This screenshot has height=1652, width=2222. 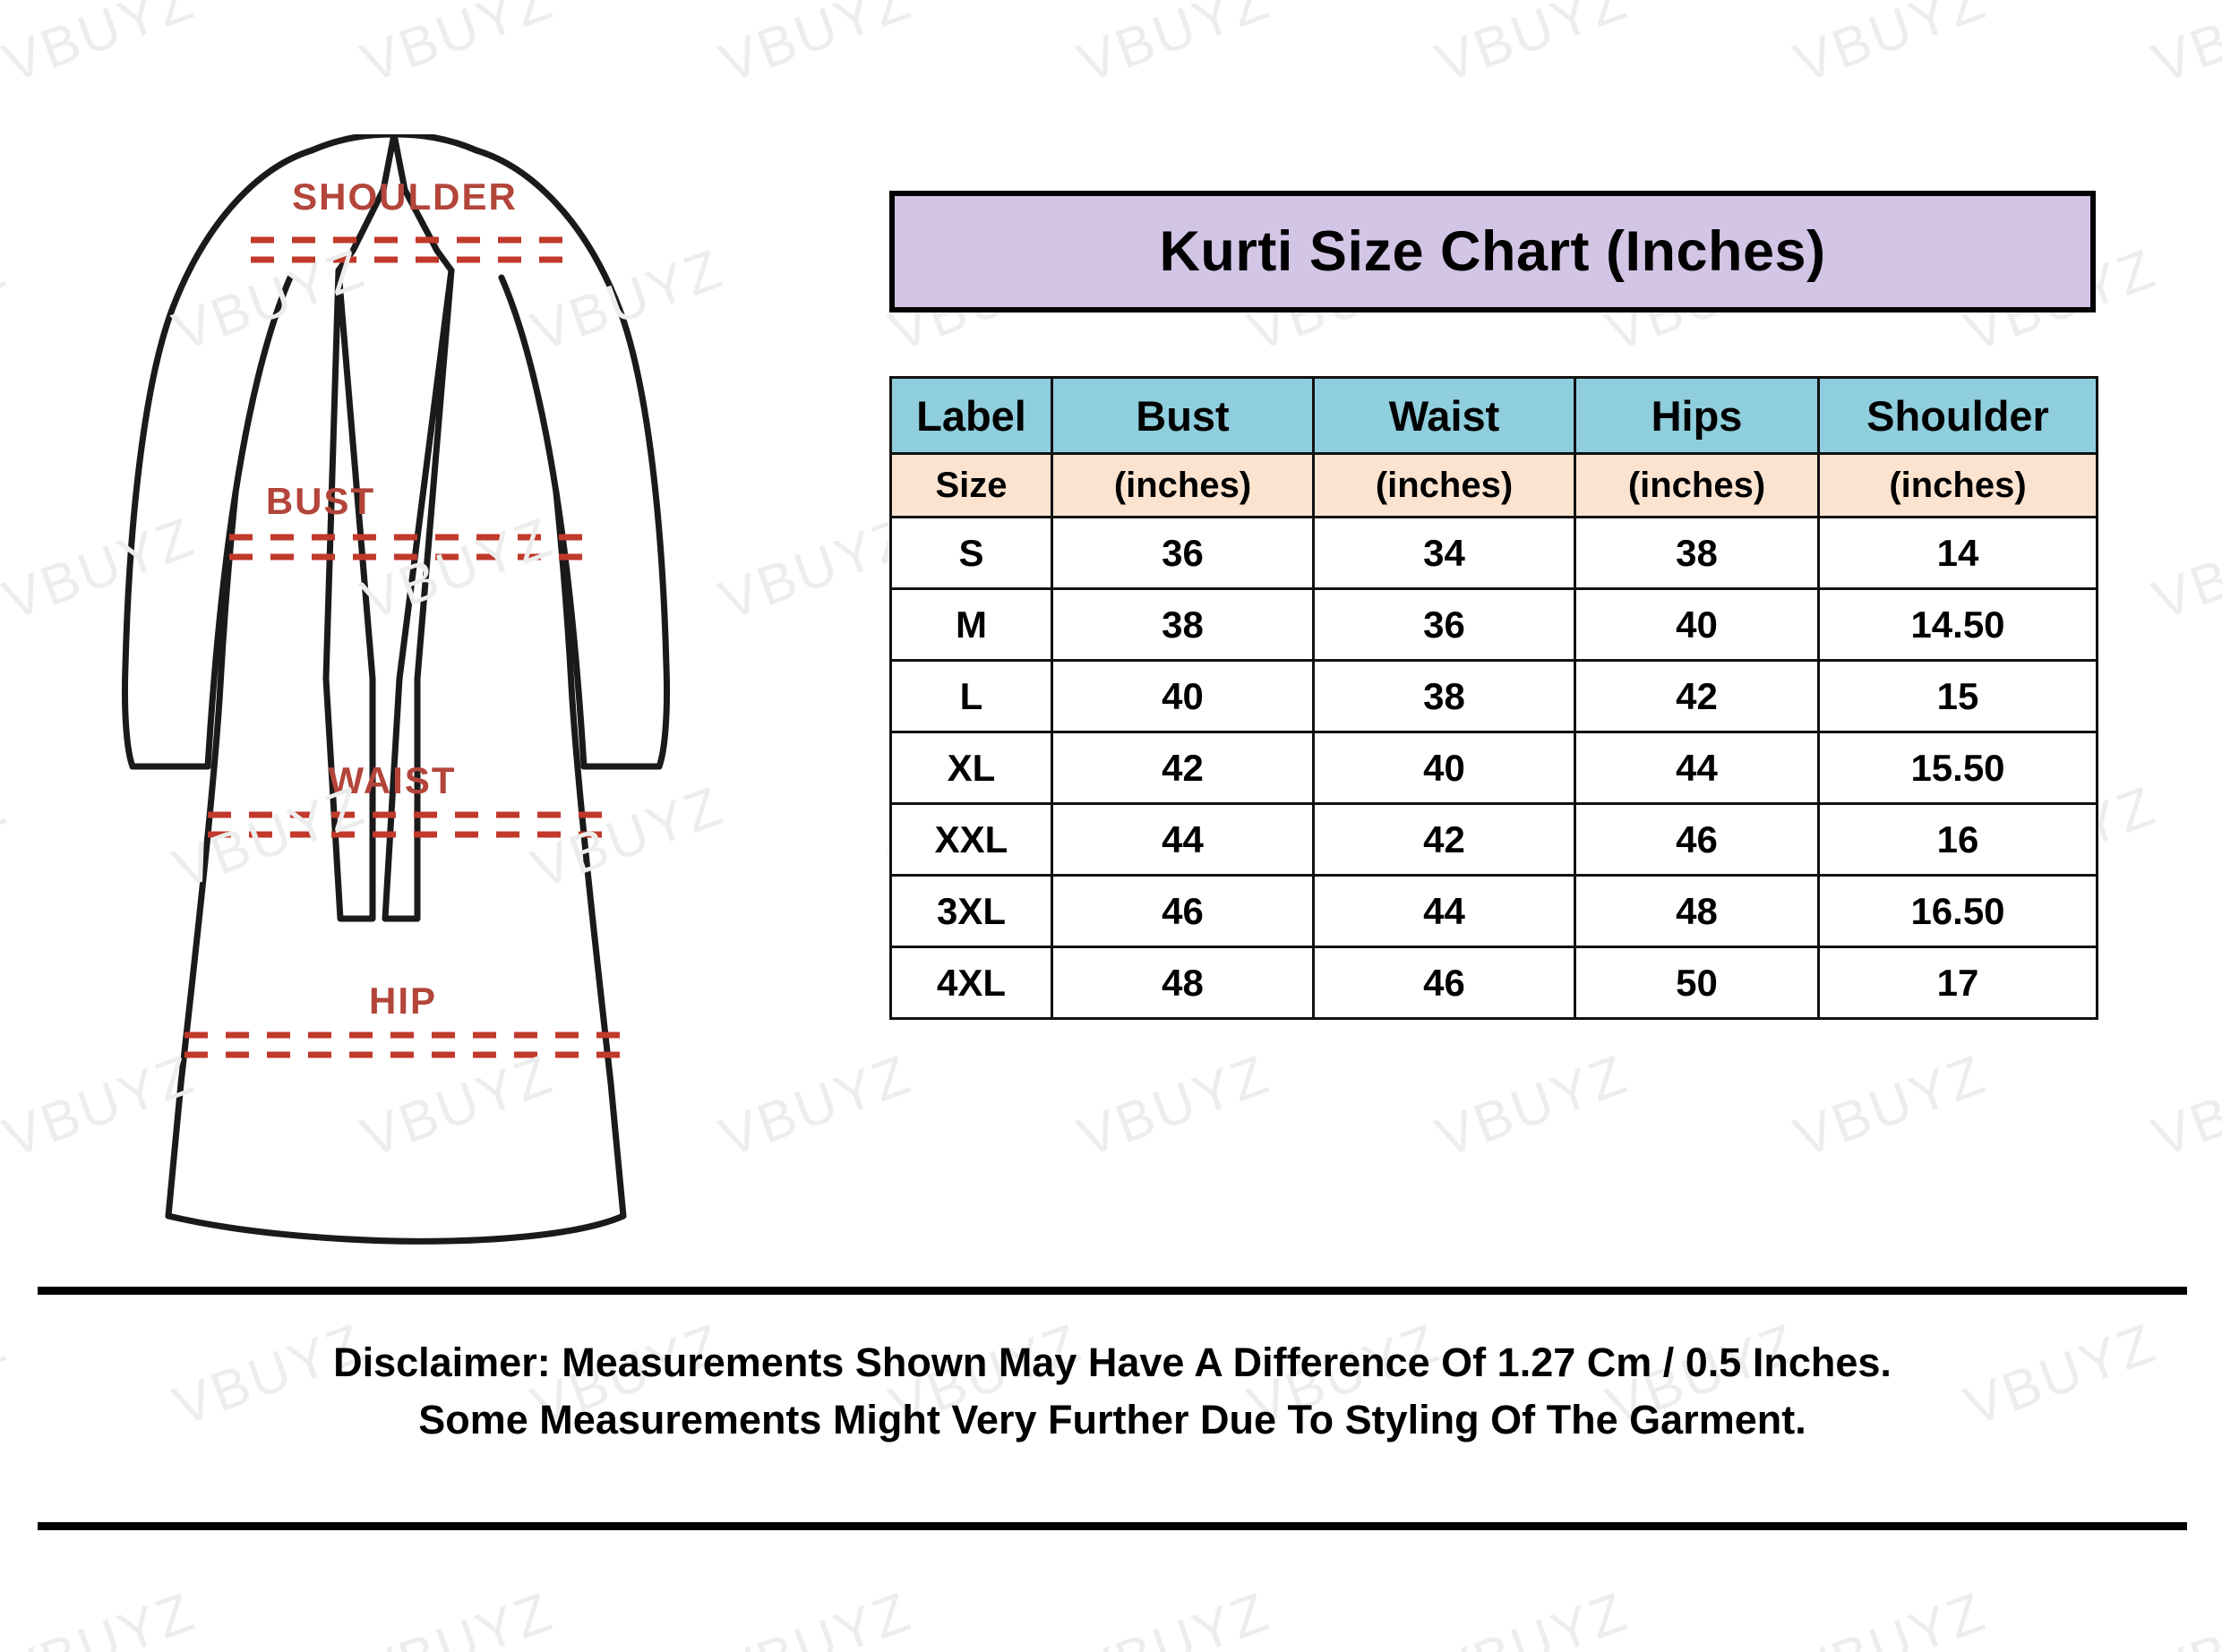 I want to click on cell-label: L, so click(x=971, y=696).